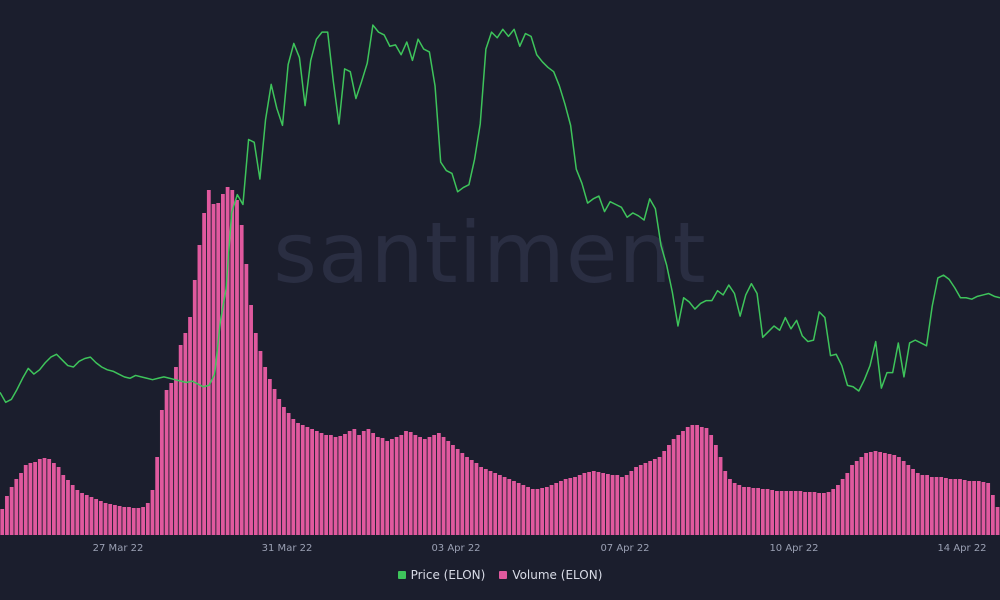  What do you see at coordinates (961, 548) in the screenshot?
I see `x-tick-label: 14 Apr 22` at bounding box center [961, 548].